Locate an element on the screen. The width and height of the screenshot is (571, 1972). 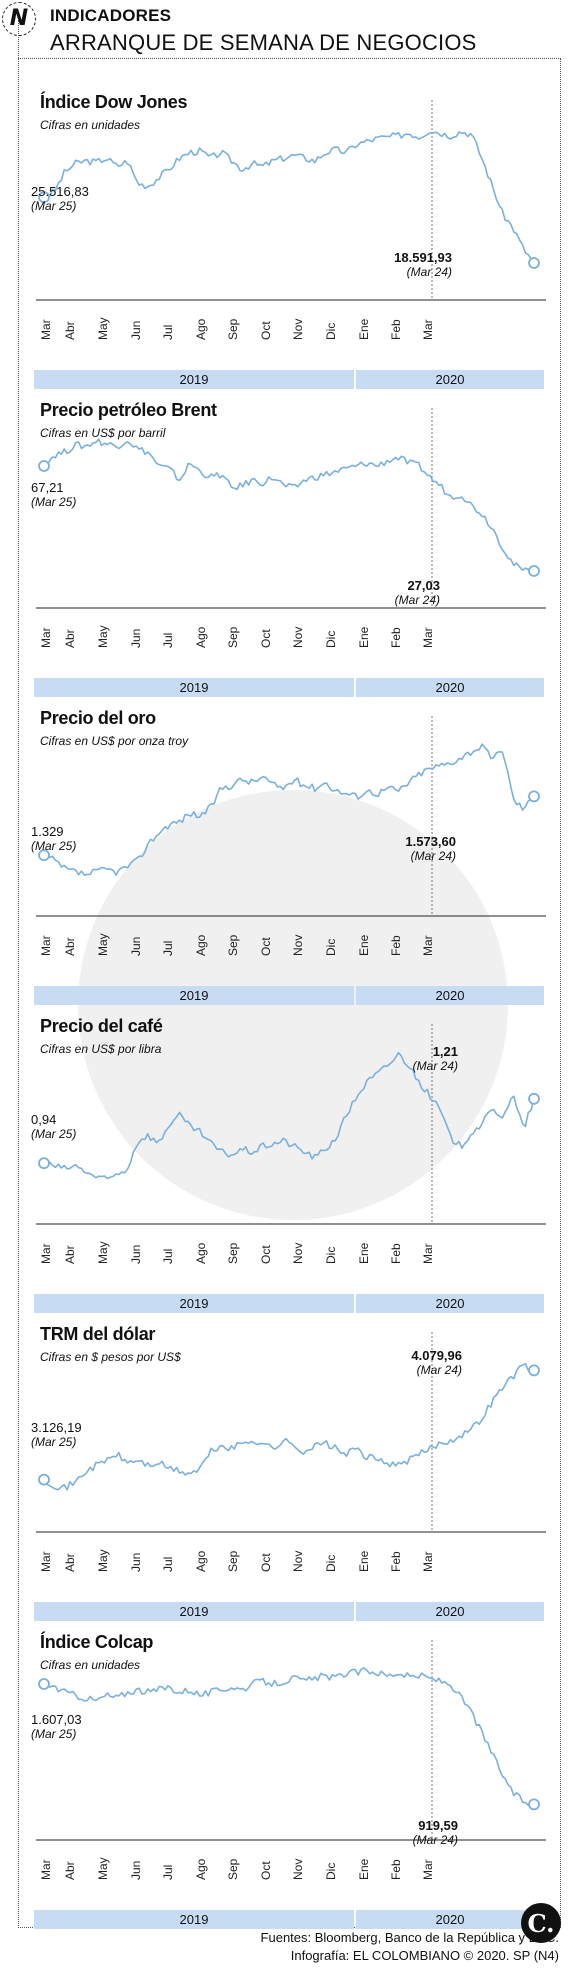
chart-title: TRM del dólar is located at coordinates (98, 1334).